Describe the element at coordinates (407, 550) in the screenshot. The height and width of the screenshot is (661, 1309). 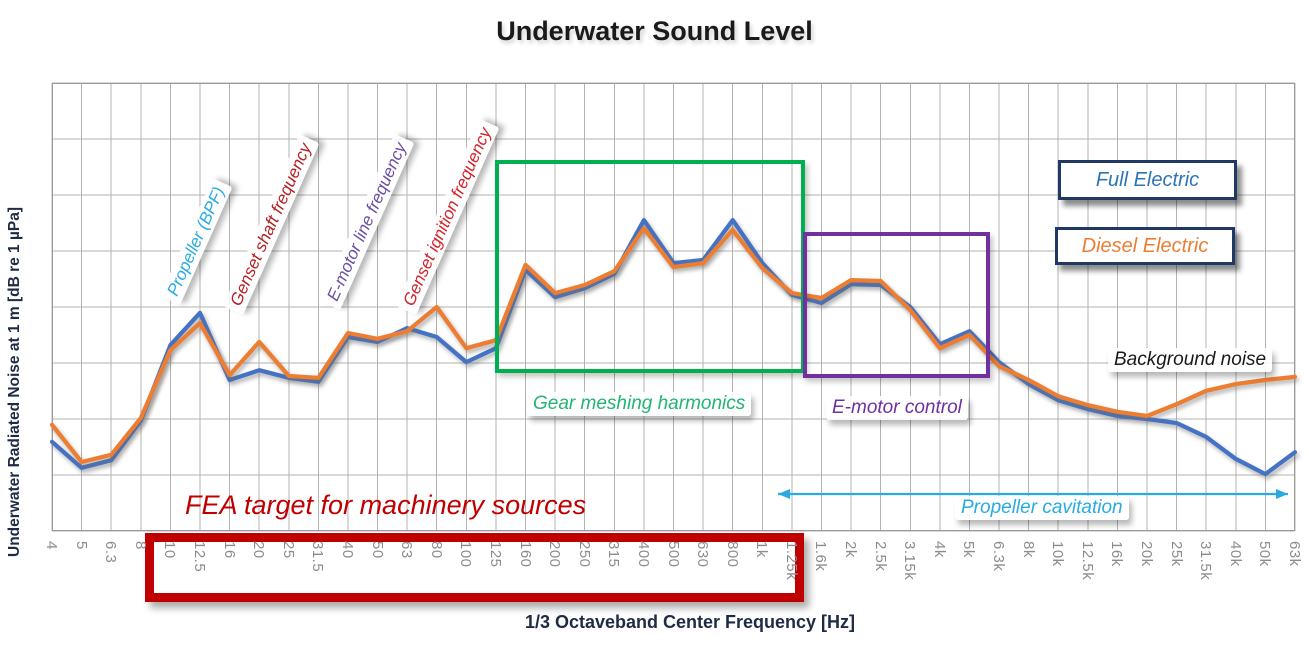
I see `x-tick-63: 63` at that location.